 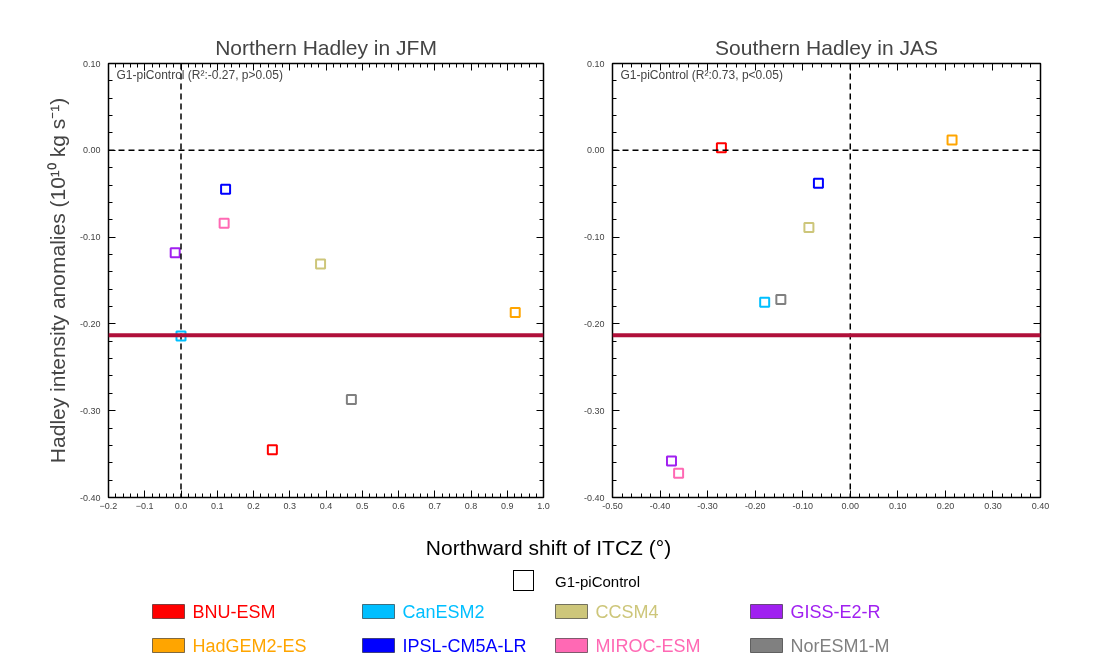 I want to click on x-tick-label: 0.0, so click(x=181, y=505).